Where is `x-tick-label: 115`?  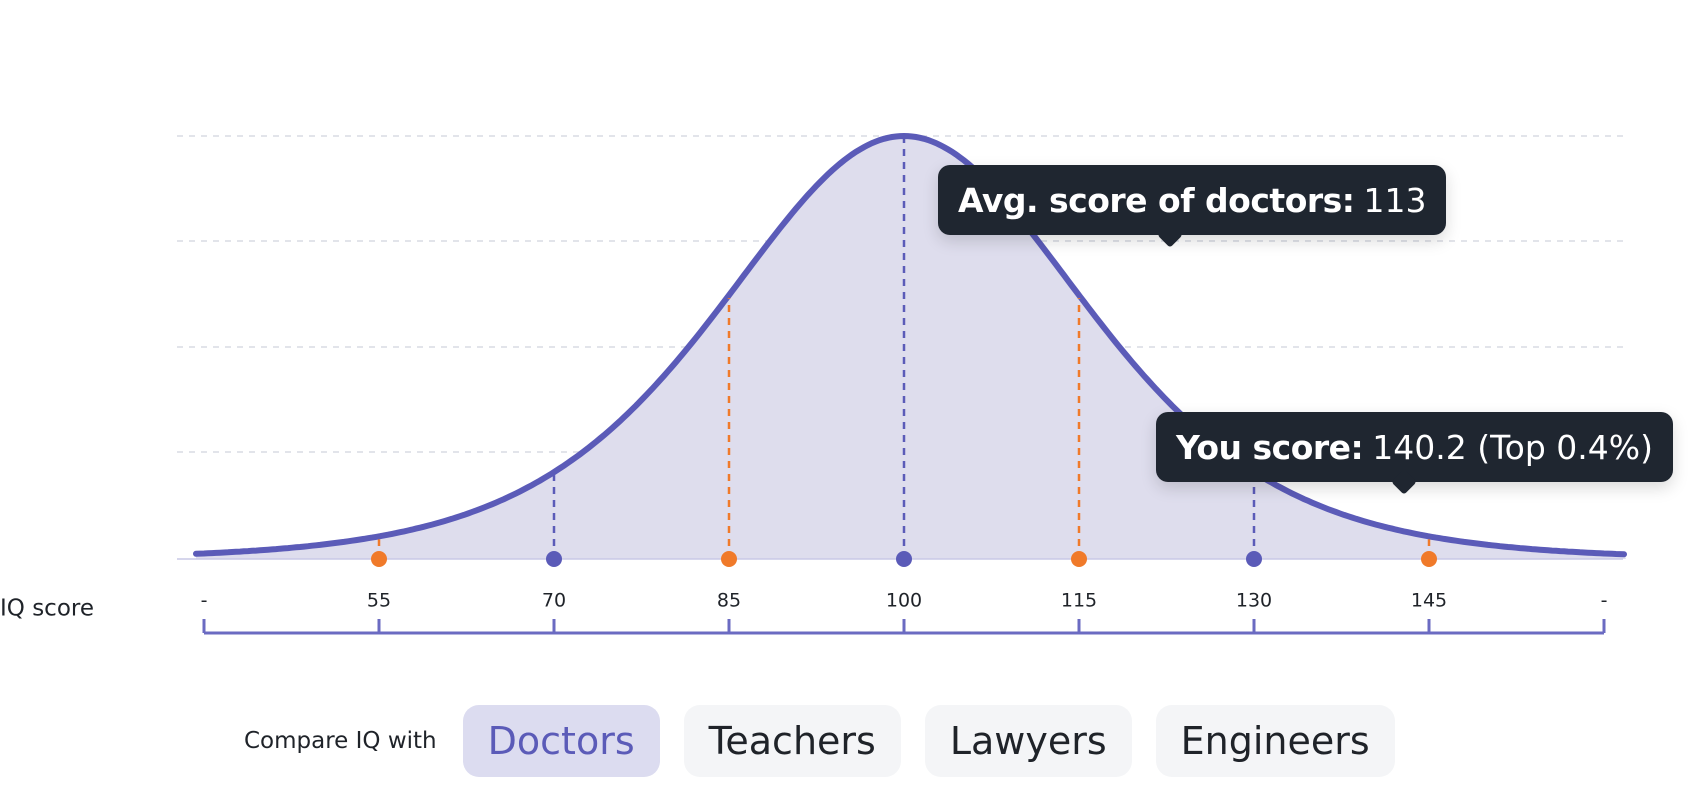 x-tick-label: 115 is located at coordinates (1079, 601).